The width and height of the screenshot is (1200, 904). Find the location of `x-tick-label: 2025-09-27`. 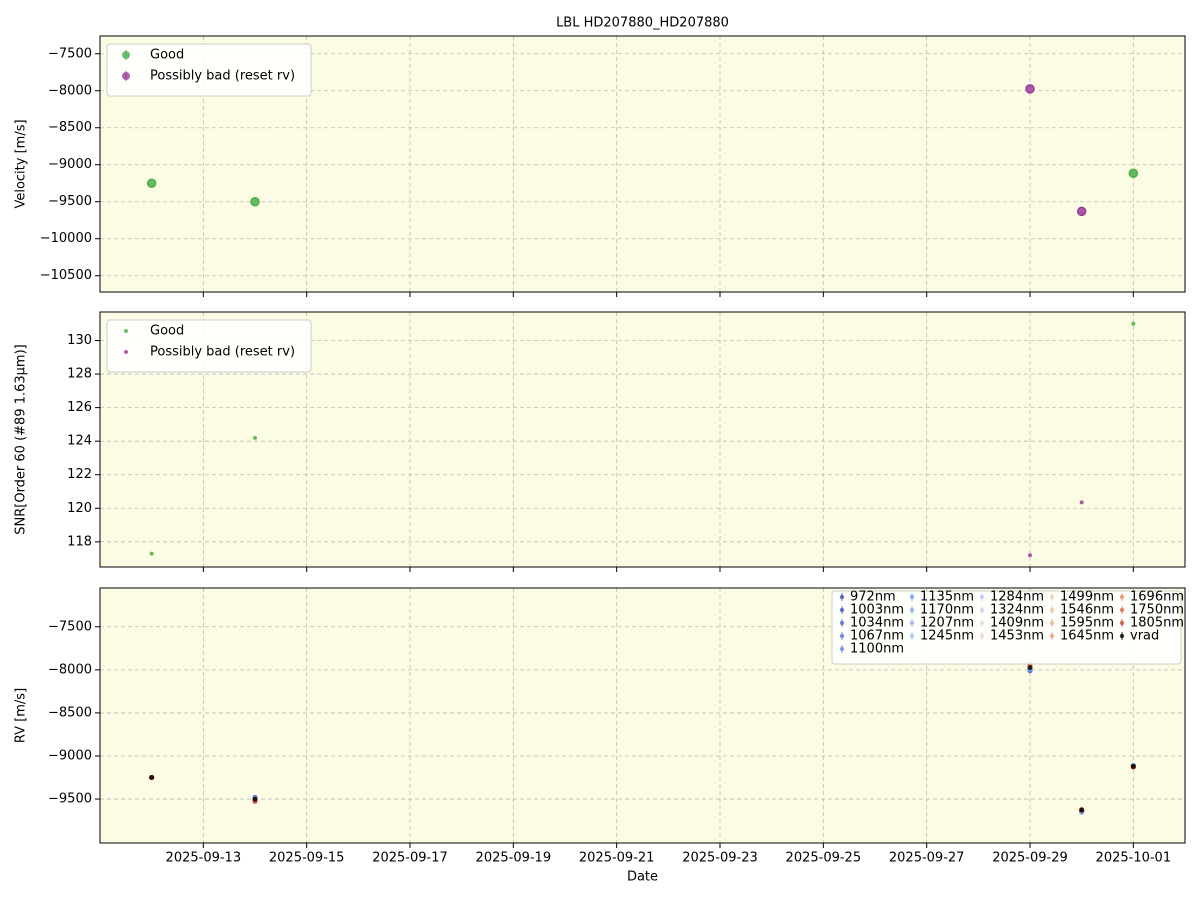

x-tick-label: 2025-09-27 is located at coordinates (927, 858).